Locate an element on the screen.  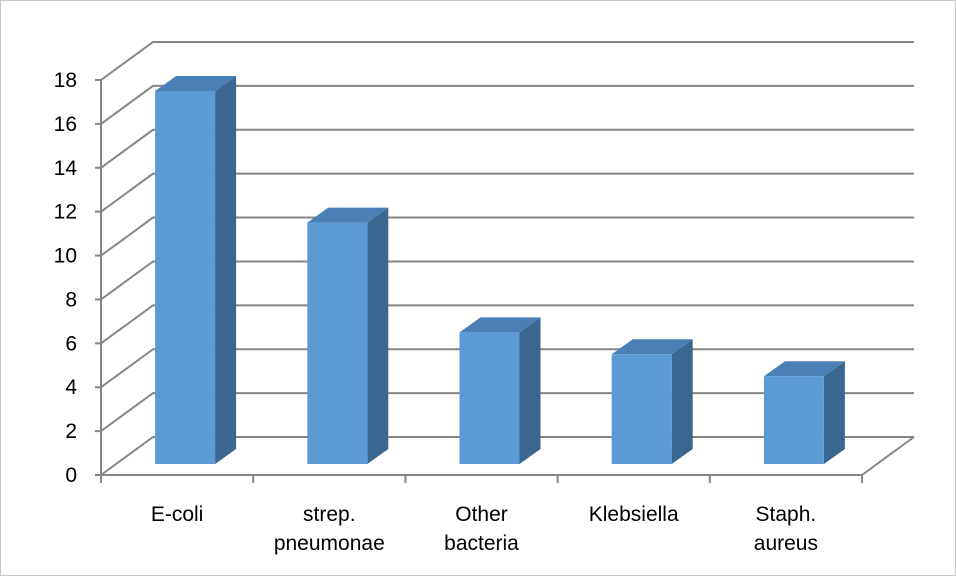
y-tick-label: 18 is located at coordinates (65, 80).